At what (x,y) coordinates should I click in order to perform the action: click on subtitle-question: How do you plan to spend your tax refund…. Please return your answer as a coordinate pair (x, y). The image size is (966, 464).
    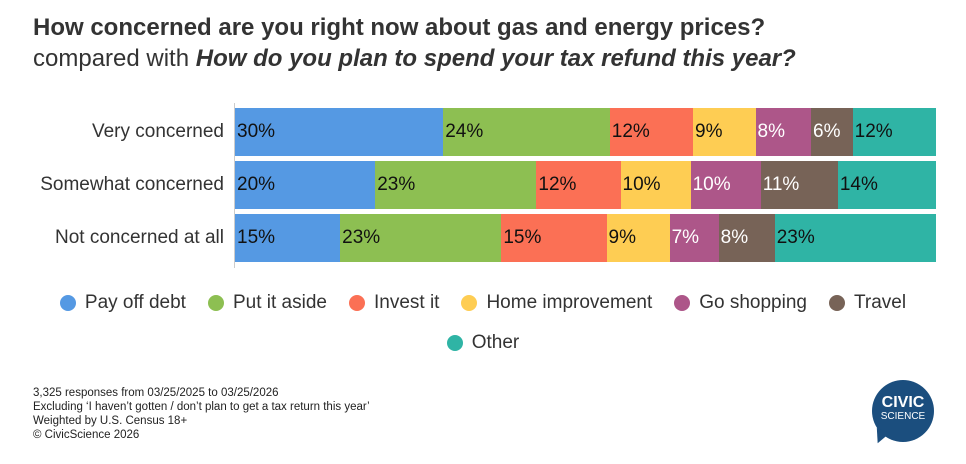
    Looking at the image, I should click on (495, 58).